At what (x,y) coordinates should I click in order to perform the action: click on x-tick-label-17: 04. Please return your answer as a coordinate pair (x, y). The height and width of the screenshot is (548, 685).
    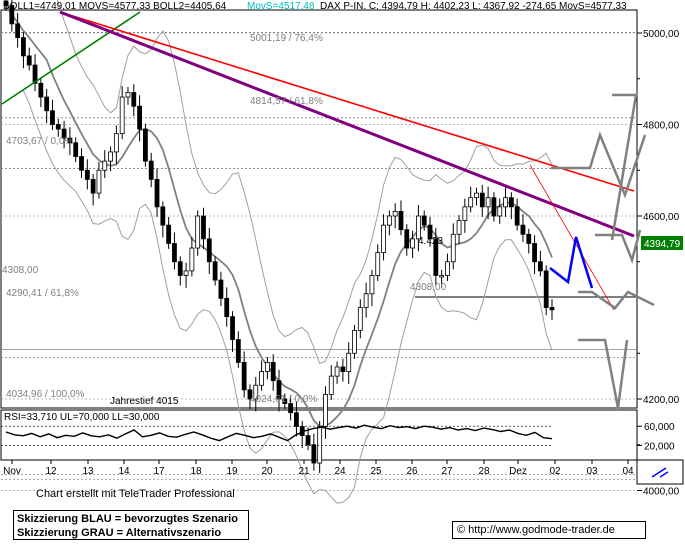
    Looking at the image, I should click on (628, 471).